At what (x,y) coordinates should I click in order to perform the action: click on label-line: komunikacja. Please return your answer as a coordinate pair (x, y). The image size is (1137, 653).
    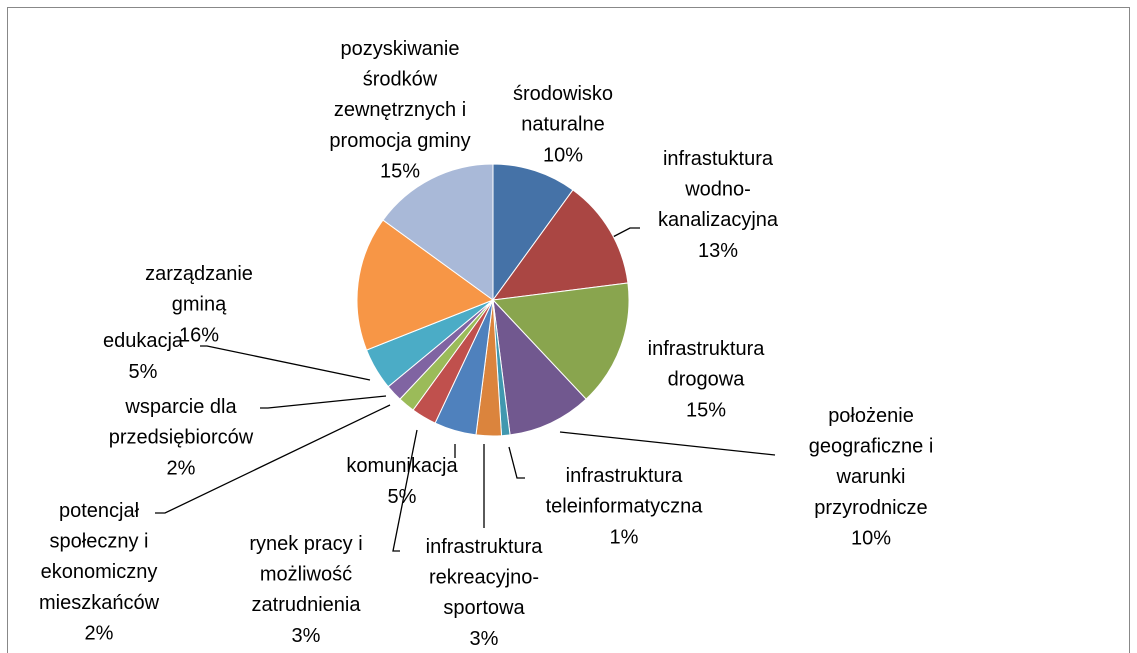
    Looking at the image, I should click on (402, 466).